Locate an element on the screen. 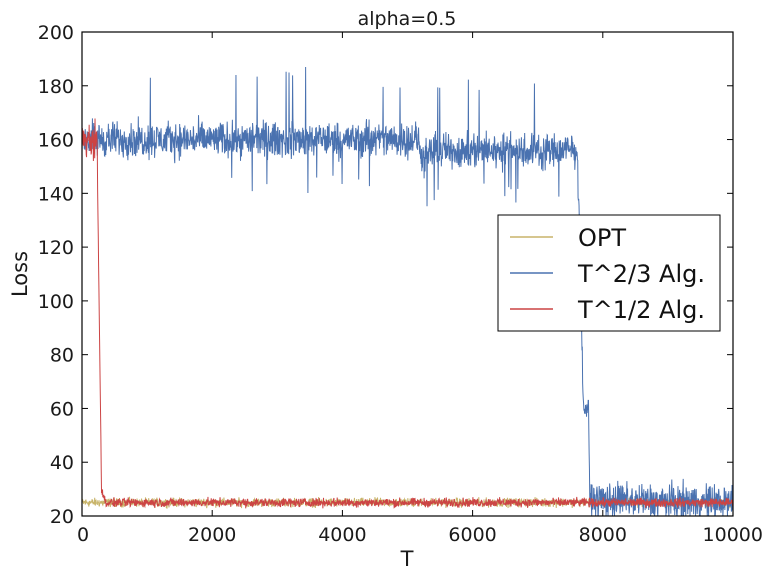 This screenshot has height=578, width=776. x-tick-label: 0 is located at coordinates (83, 535).